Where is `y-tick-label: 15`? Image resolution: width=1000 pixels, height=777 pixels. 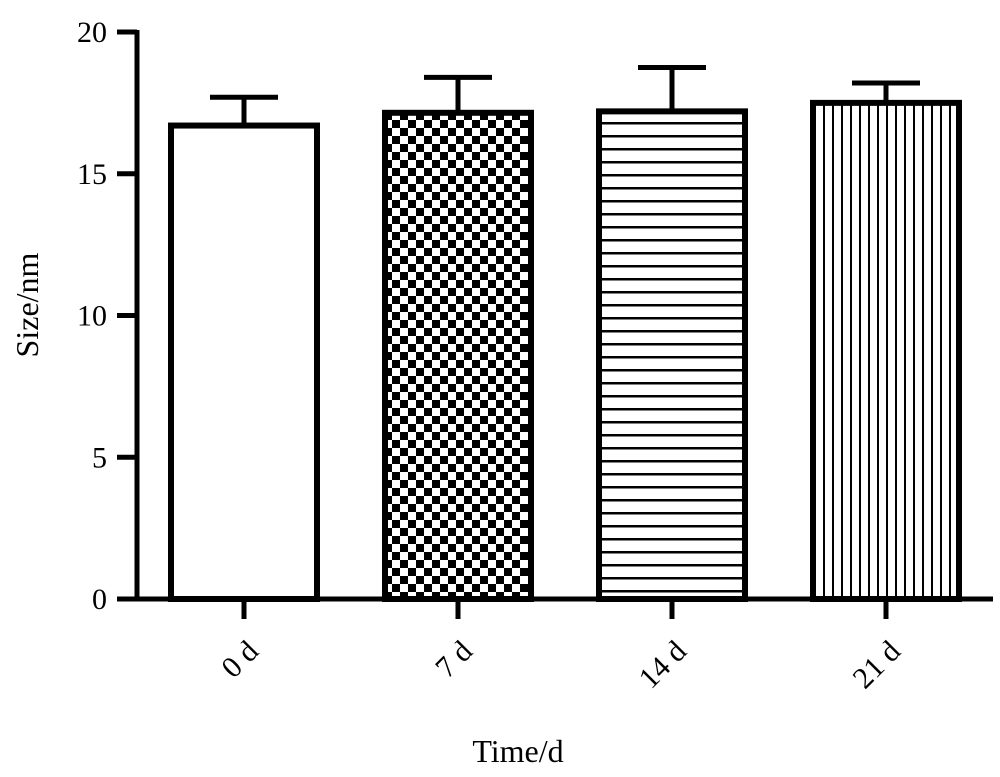 y-tick-label: 15 is located at coordinates (92, 174).